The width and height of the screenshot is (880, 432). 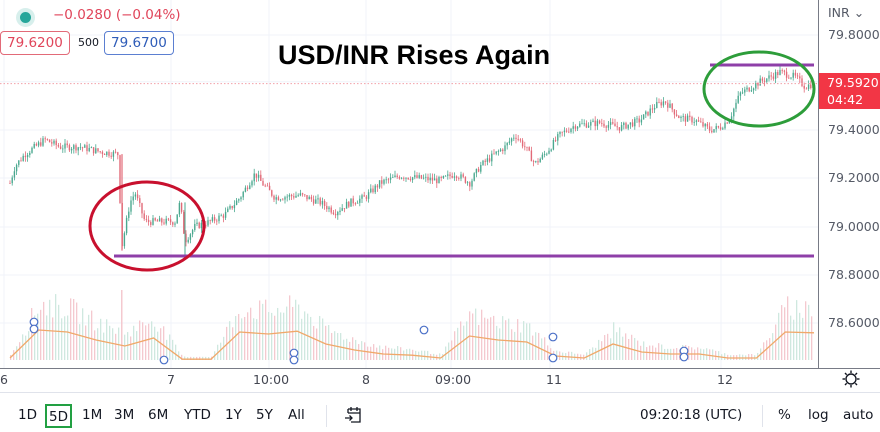 What do you see at coordinates (197, 415) in the screenshot?
I see `range-button-ytd: YTD` at bounding box center [197, 415].